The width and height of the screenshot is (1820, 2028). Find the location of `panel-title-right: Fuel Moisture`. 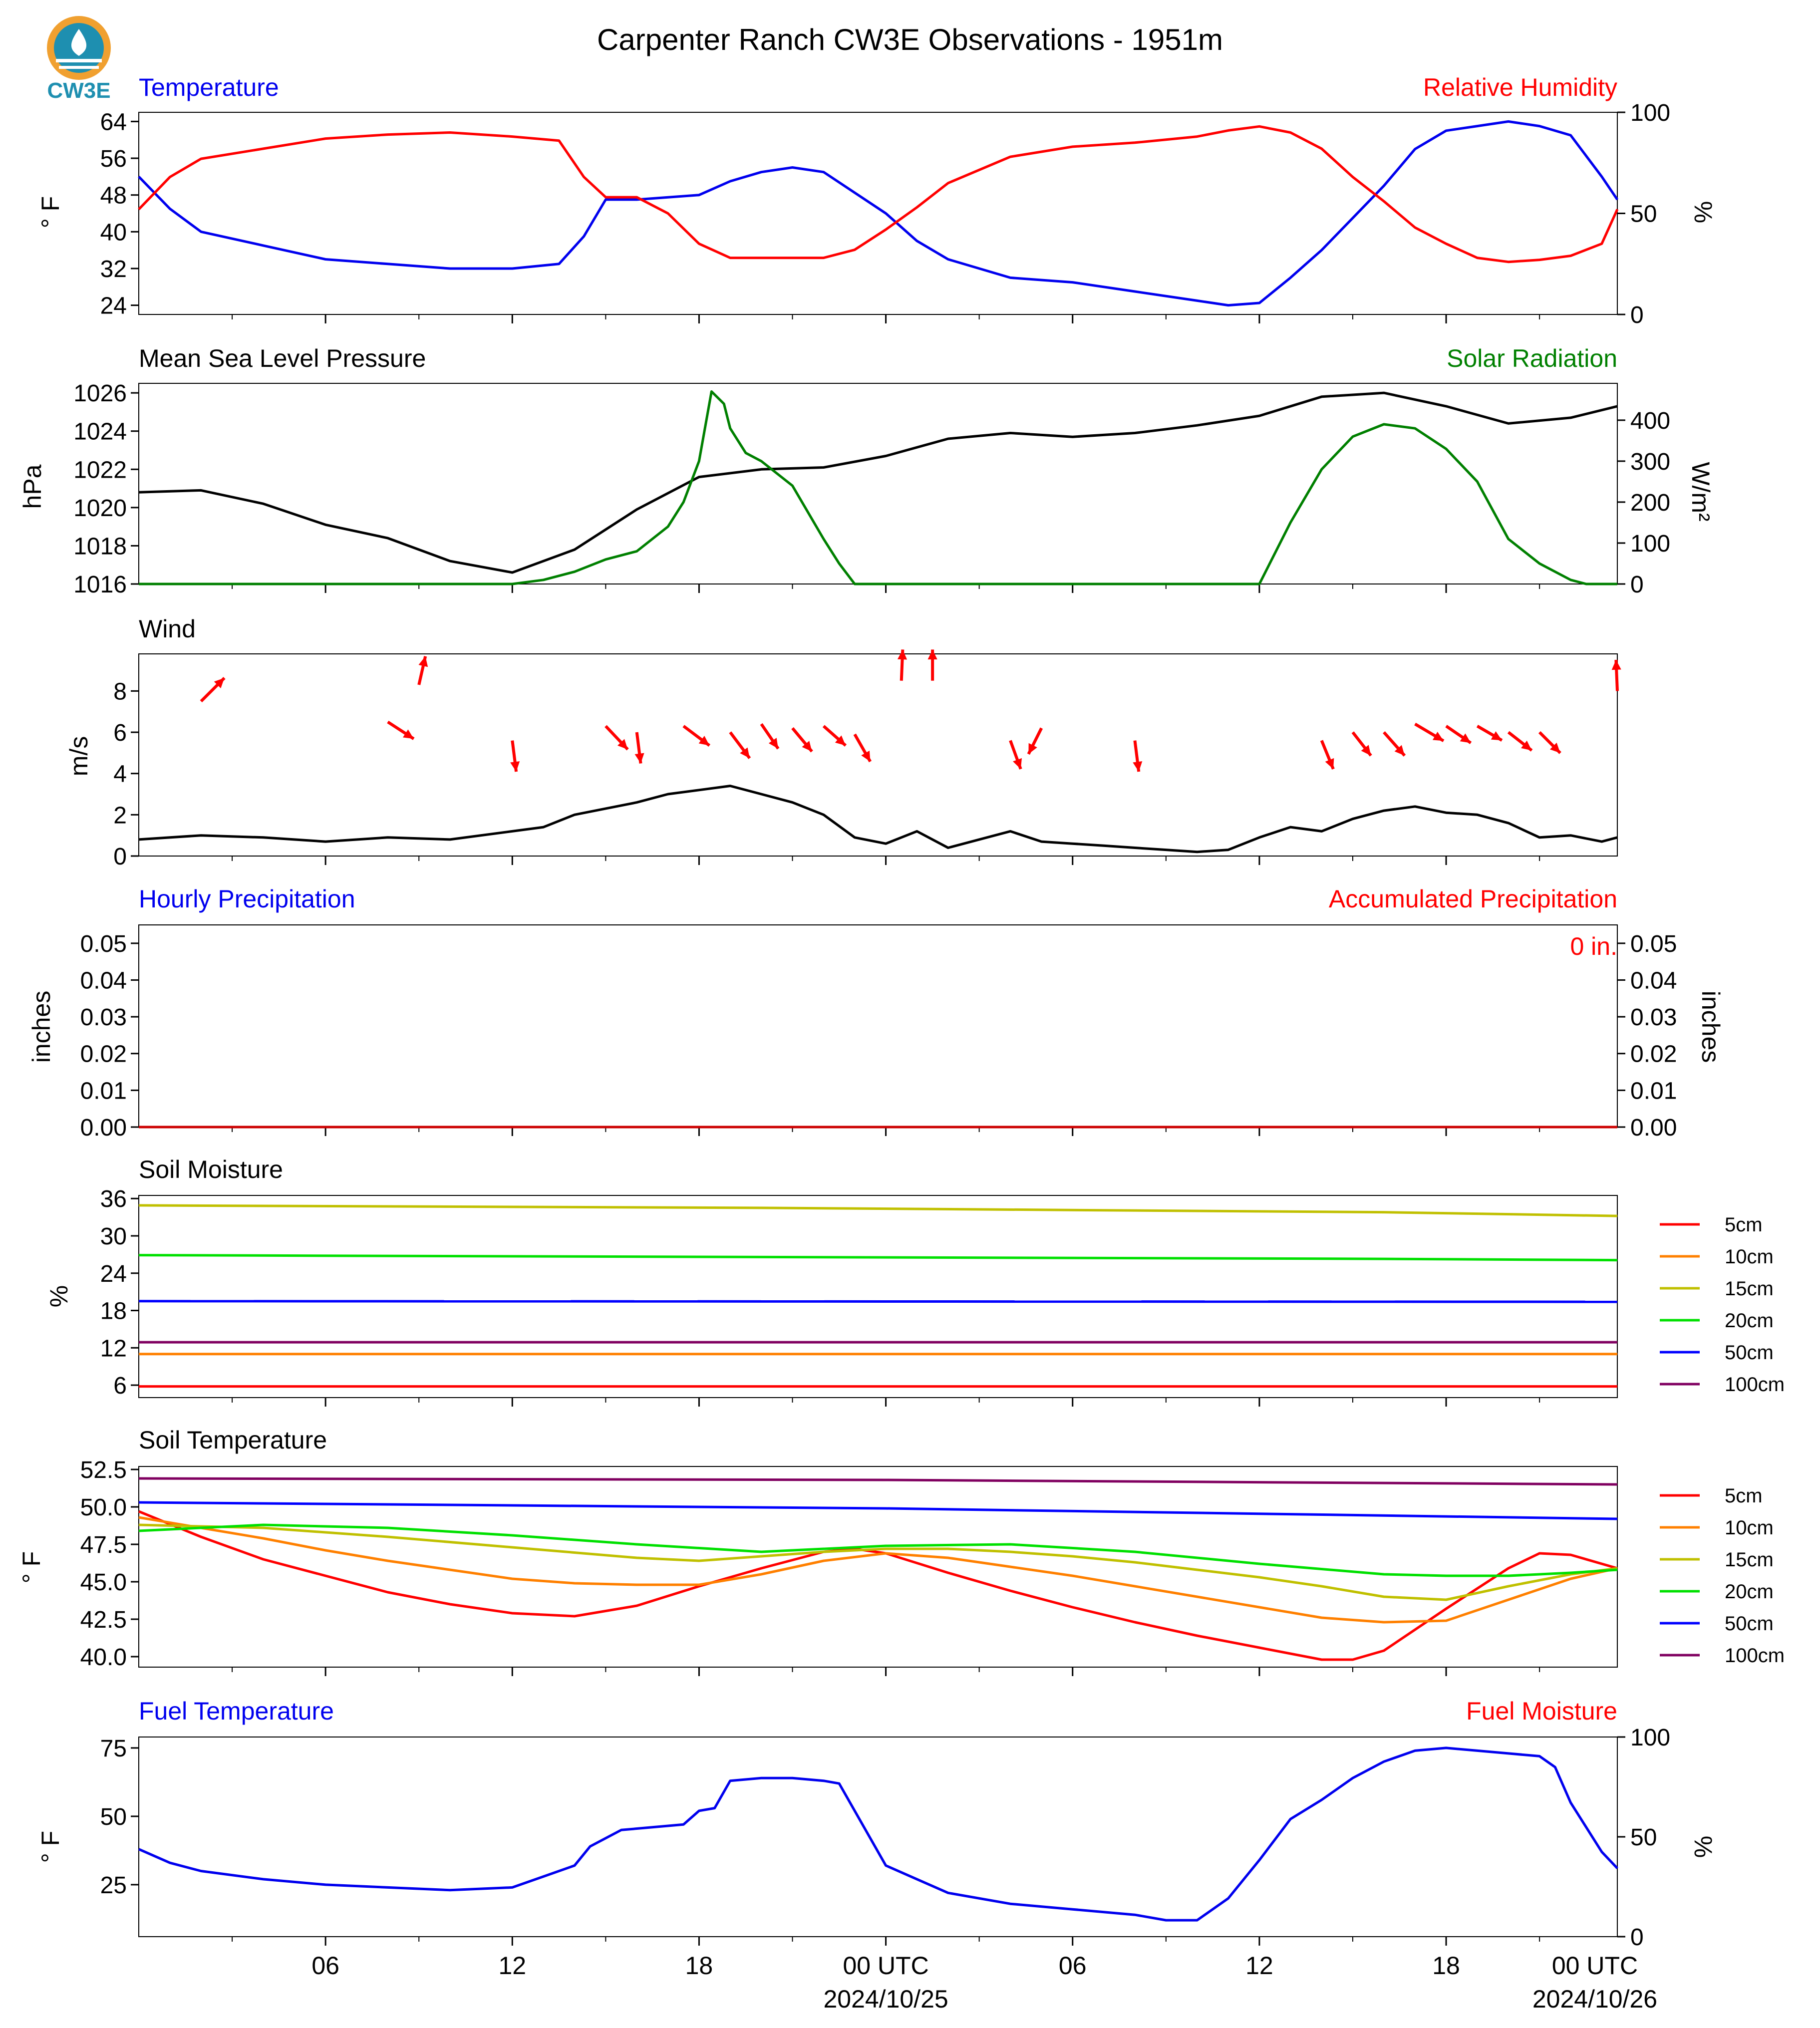

panel-title-right: Fuel Moisture is located at coordinates (1541, 1711).